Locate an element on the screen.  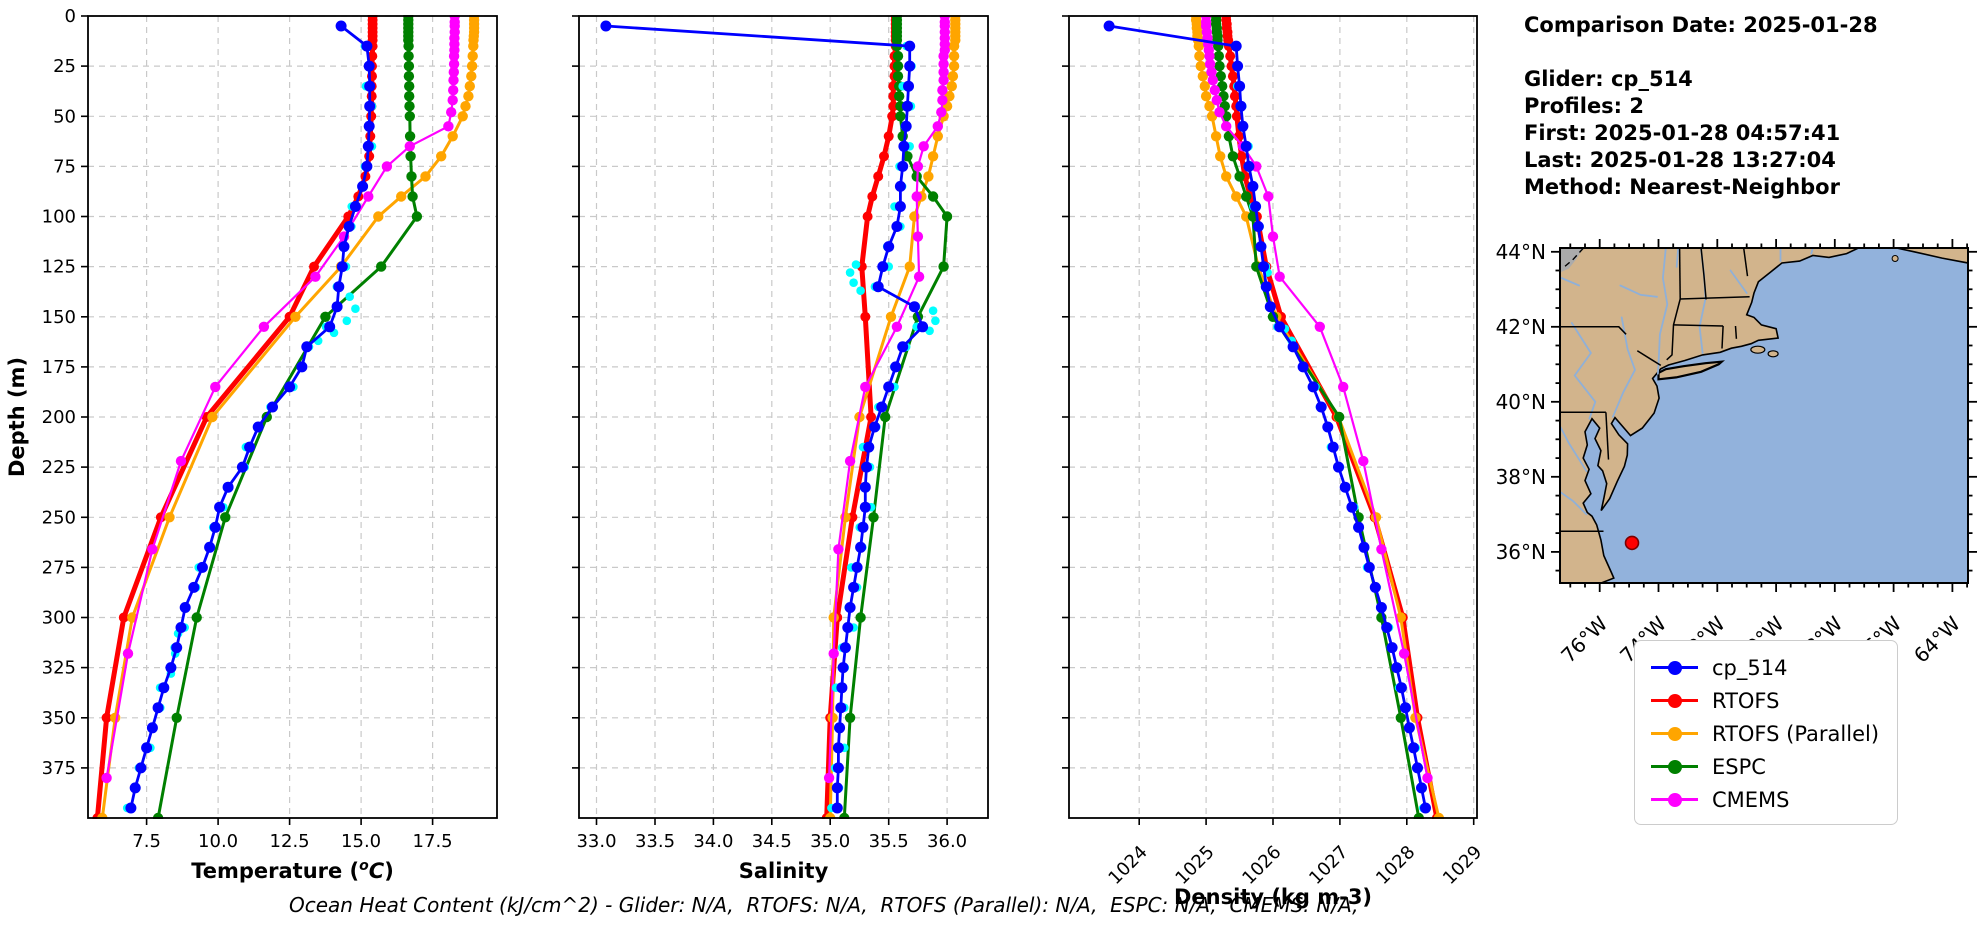
svg-text: 275 is located at coordinates (59, 567).